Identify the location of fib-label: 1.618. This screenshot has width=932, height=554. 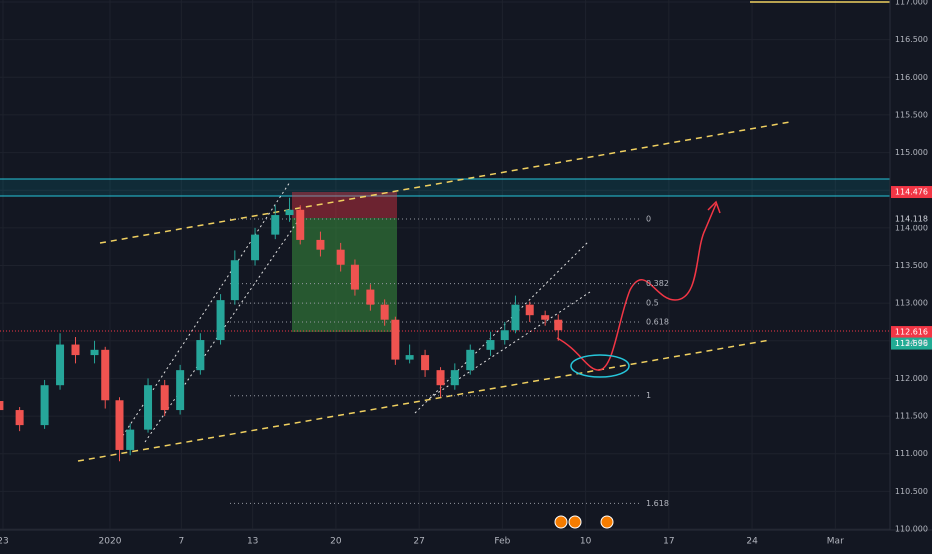
(657, 503).